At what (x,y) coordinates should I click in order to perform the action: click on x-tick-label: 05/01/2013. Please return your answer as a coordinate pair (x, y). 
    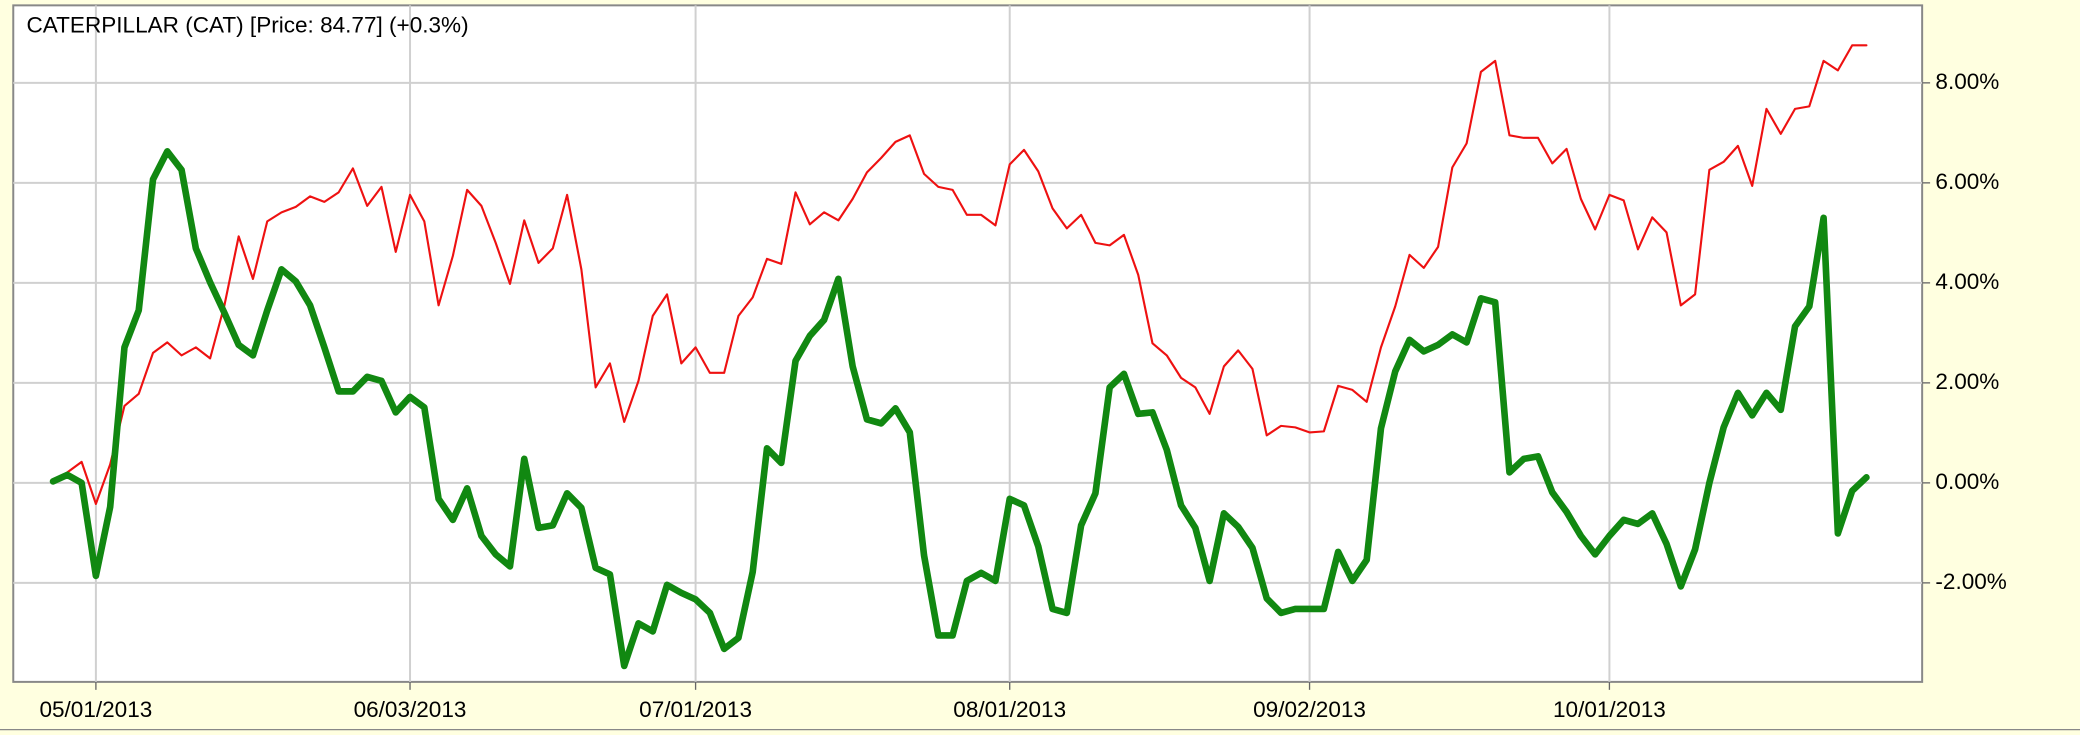
    Looking at the image, I should click on (95, 709).